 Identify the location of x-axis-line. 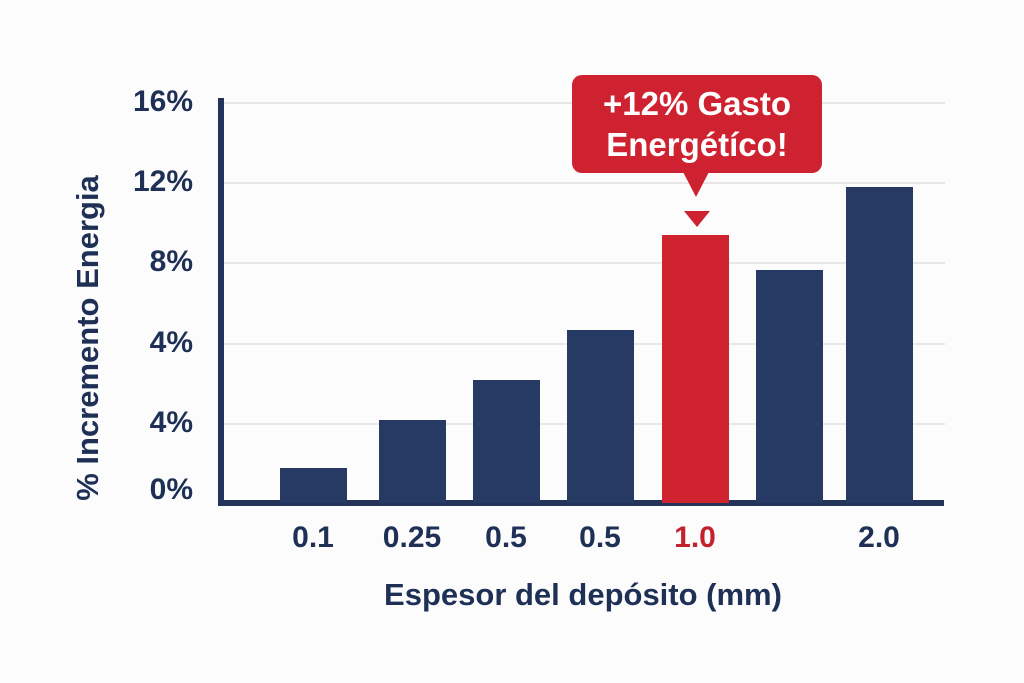
(581, 503).